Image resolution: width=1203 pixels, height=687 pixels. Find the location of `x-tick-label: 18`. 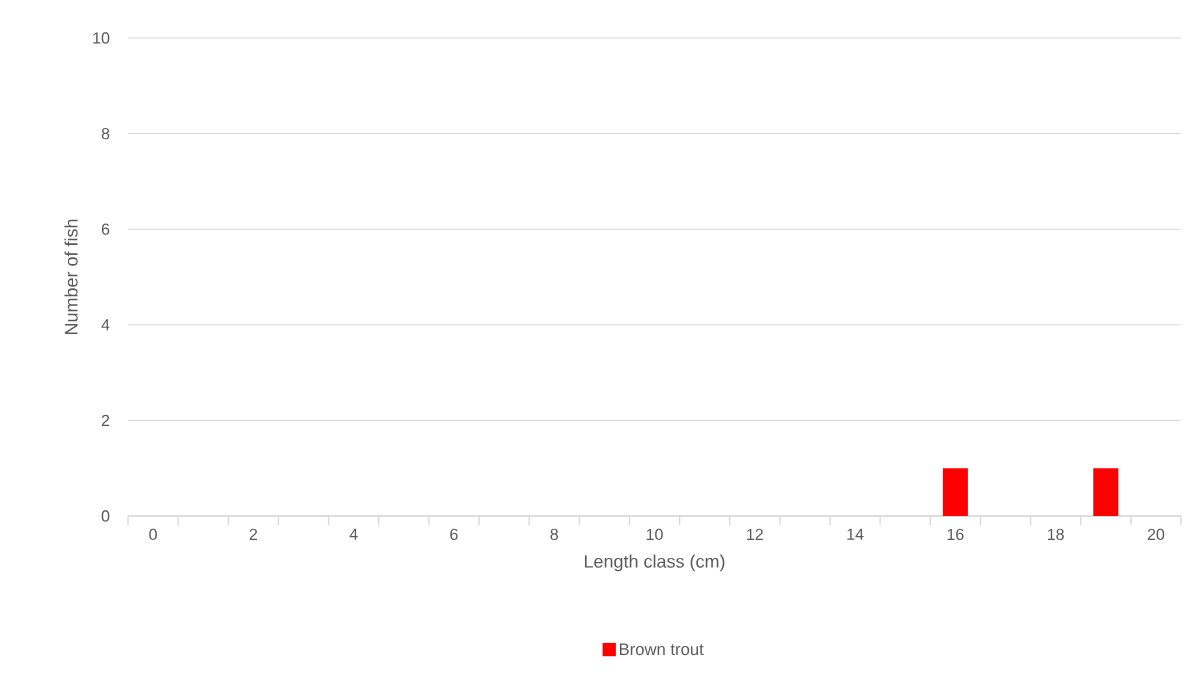

x-tick-label: 18 is located at coordinates (1055, 534).